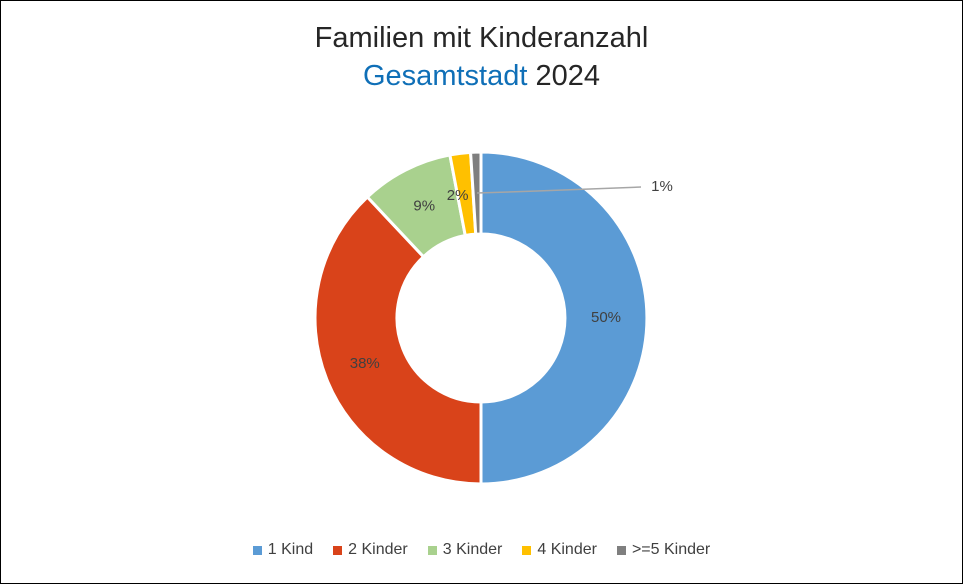  What do you see at coordinates (378, 549) in the screenshot?
I see `legend-label: 2 Kinder` at bounding box center [378, 549].